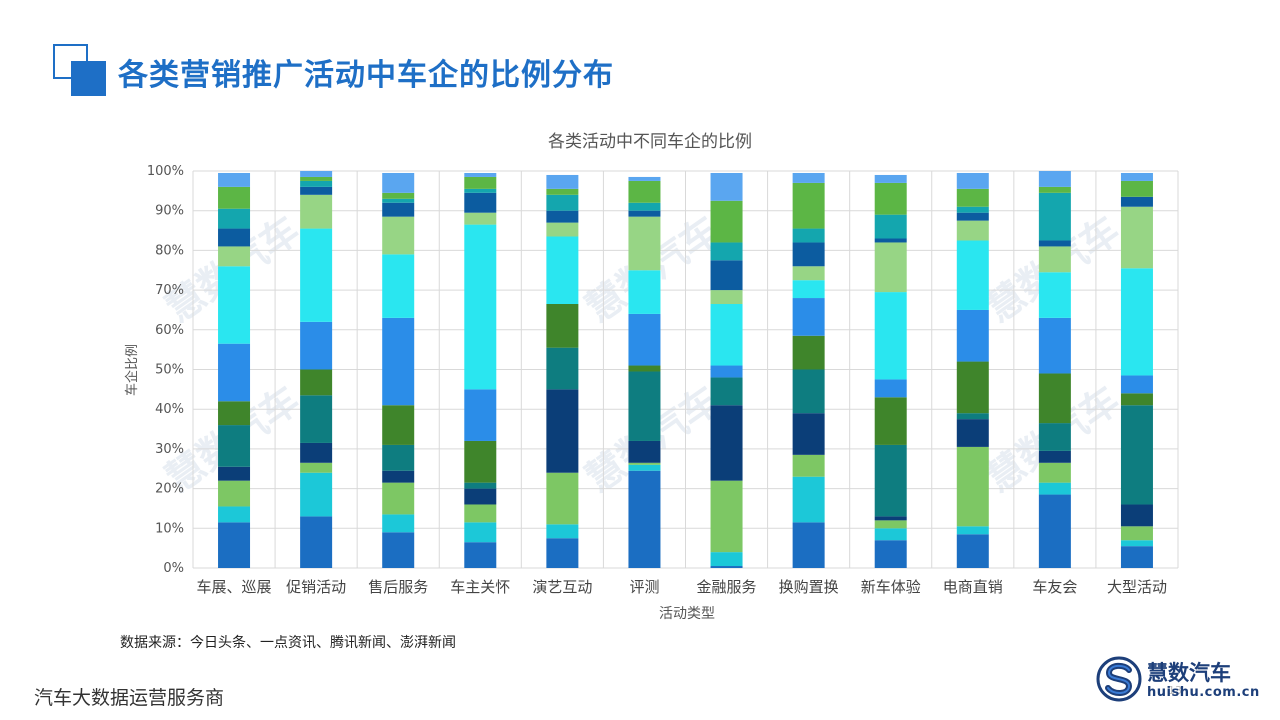 The width and height of the screenshot is (1280, 720). What do you see at coordinates (1175, 690) in the screenshot?
I see `page-number: 13` at bounding box center [1175, 690].